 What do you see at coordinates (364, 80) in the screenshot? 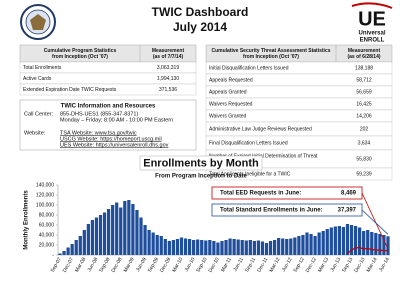
I see `row-value: 58,712` at bounding box center [364, 80].